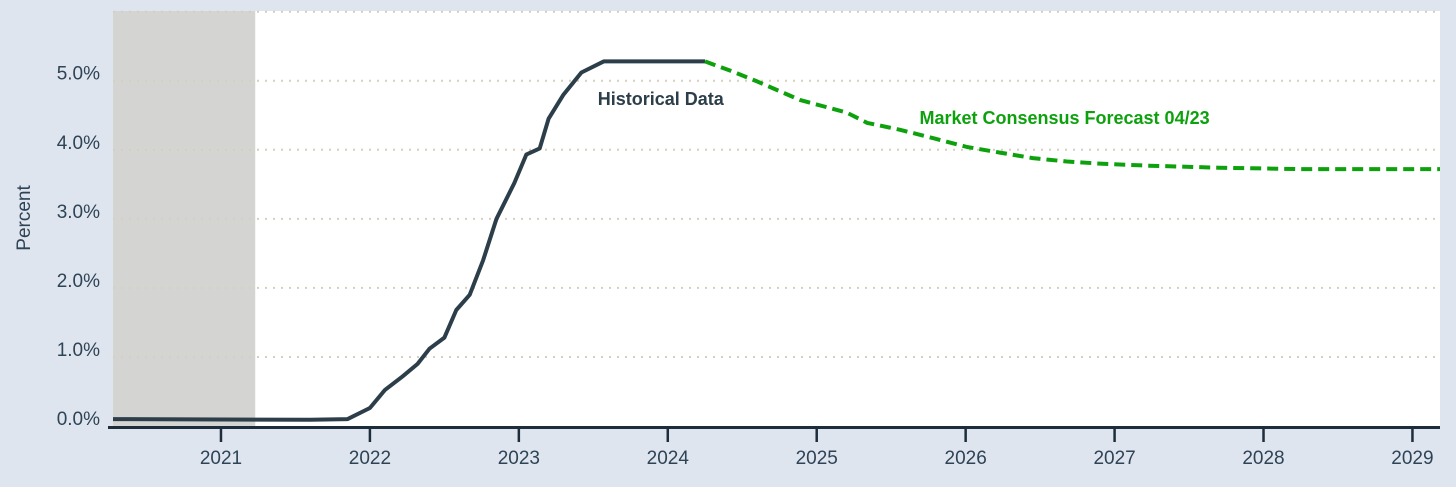 This screenshot has height=487, width=1456. I want to click on x-axis-label: 2026, so click(966, 458).